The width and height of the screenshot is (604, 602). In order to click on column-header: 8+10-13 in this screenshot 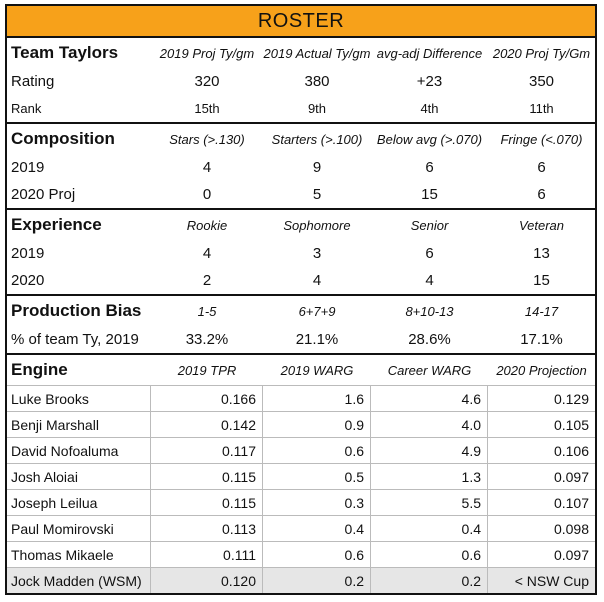, I will do `click(429, 311)`.